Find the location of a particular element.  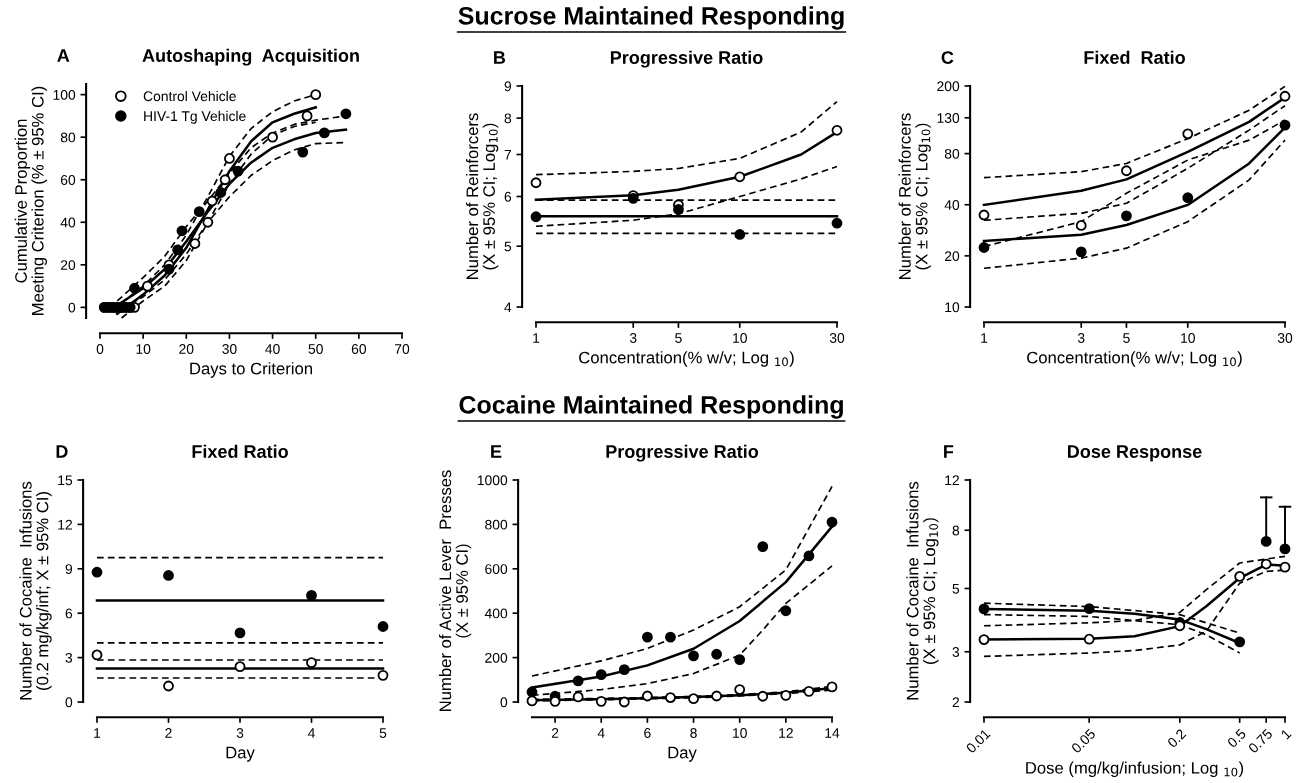

text: B is located at coordinates (500, 57).